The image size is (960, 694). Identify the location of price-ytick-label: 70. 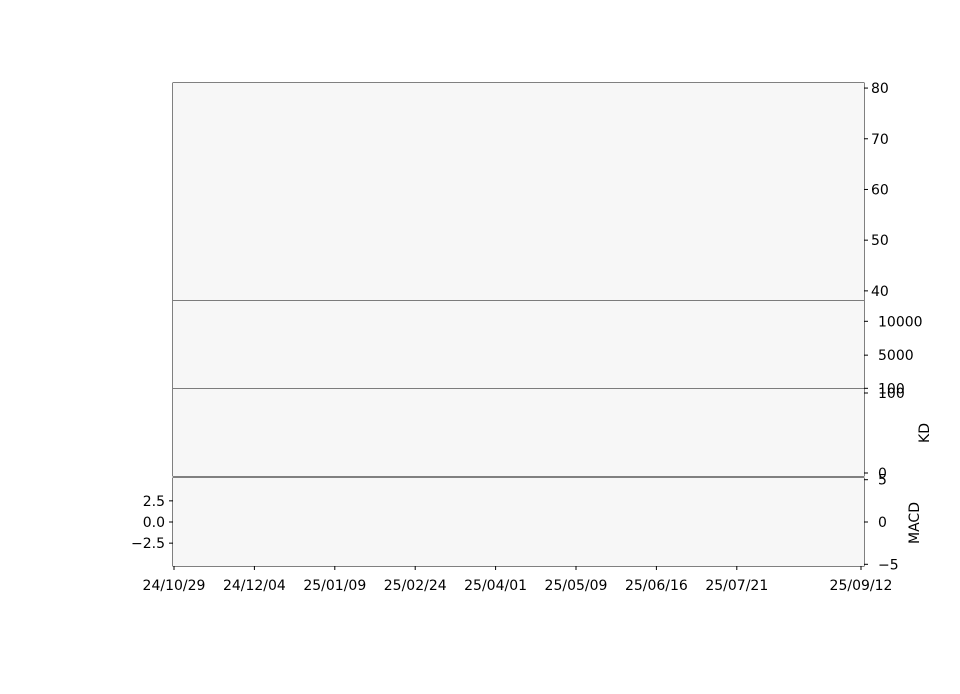
(880, 140).